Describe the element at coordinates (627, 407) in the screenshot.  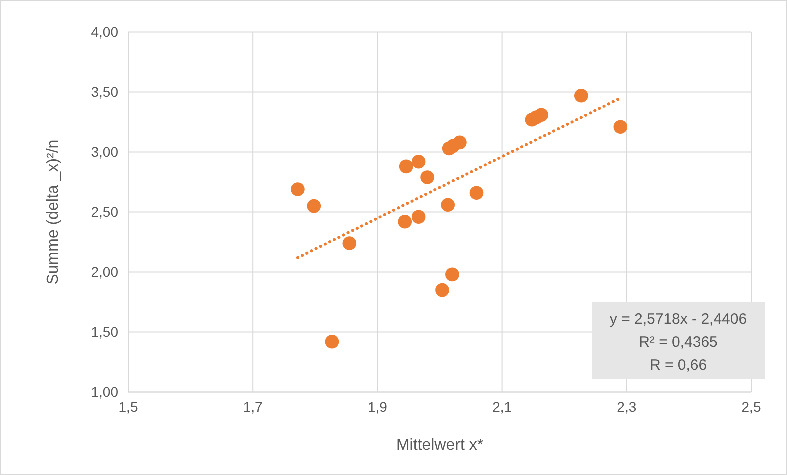
I see `x-tick-label: 2,3` at that location.